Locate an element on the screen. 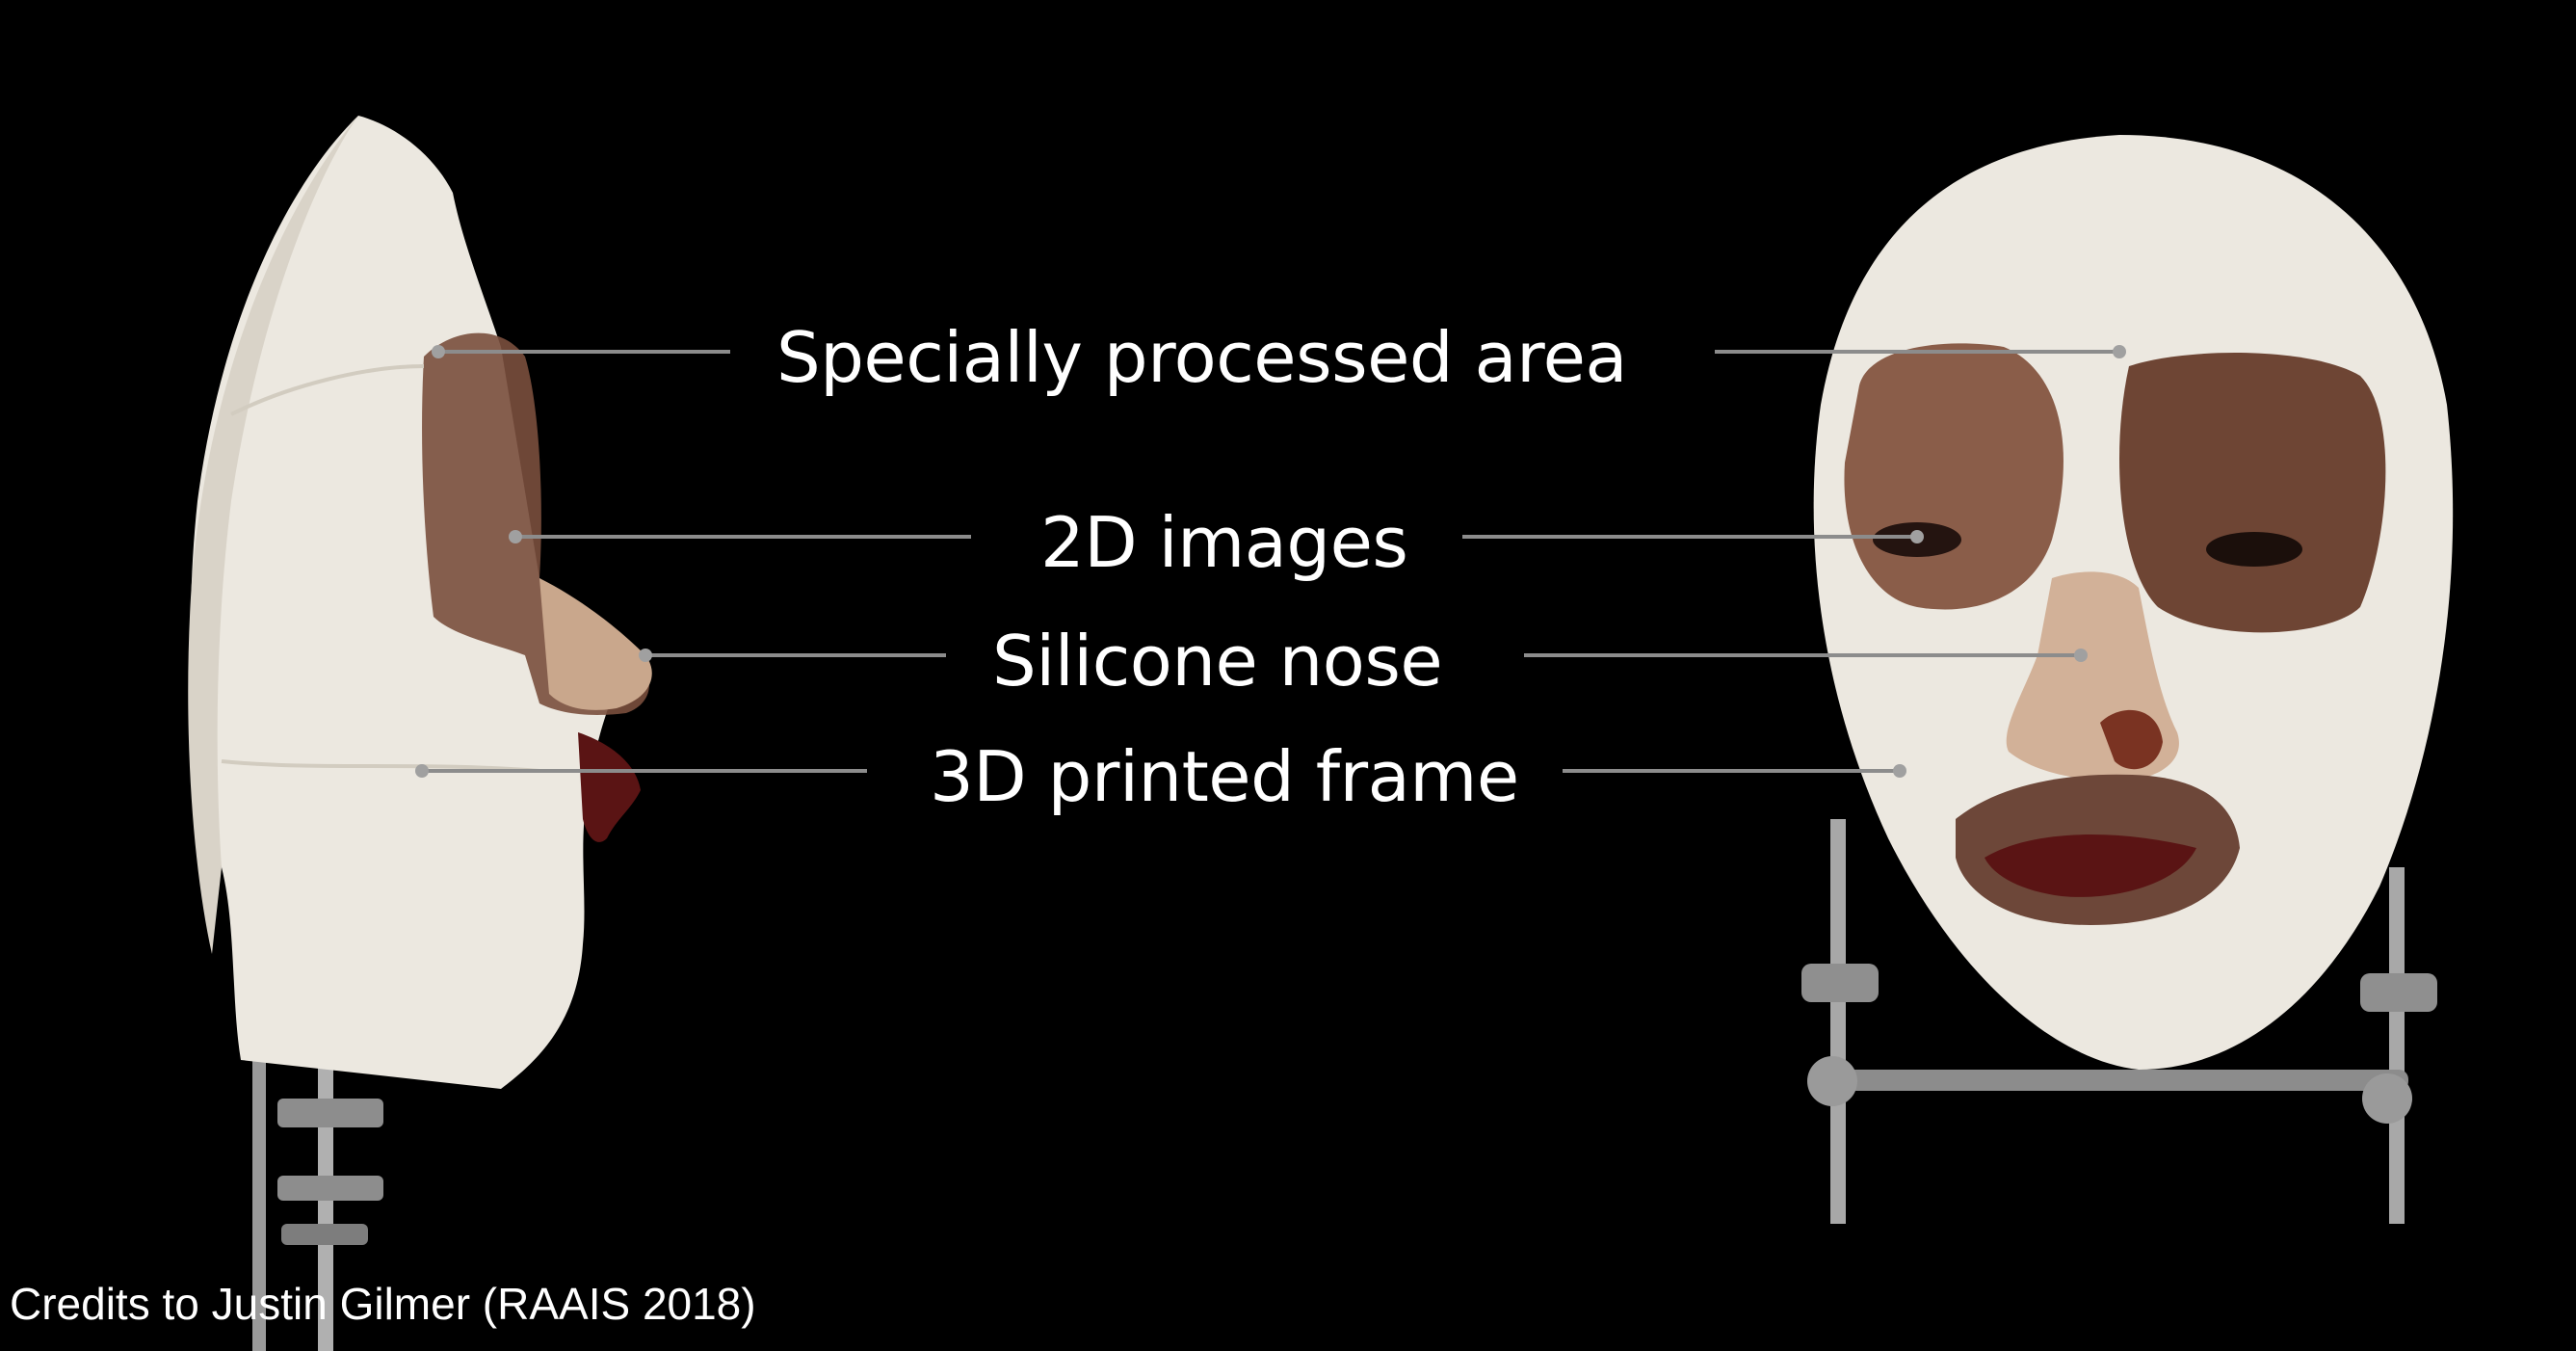 Image resolution: width=2576 pixels, height=1351 pixels. label-silicone-nose: Silicone nose is located at coordinates (1217, 661).